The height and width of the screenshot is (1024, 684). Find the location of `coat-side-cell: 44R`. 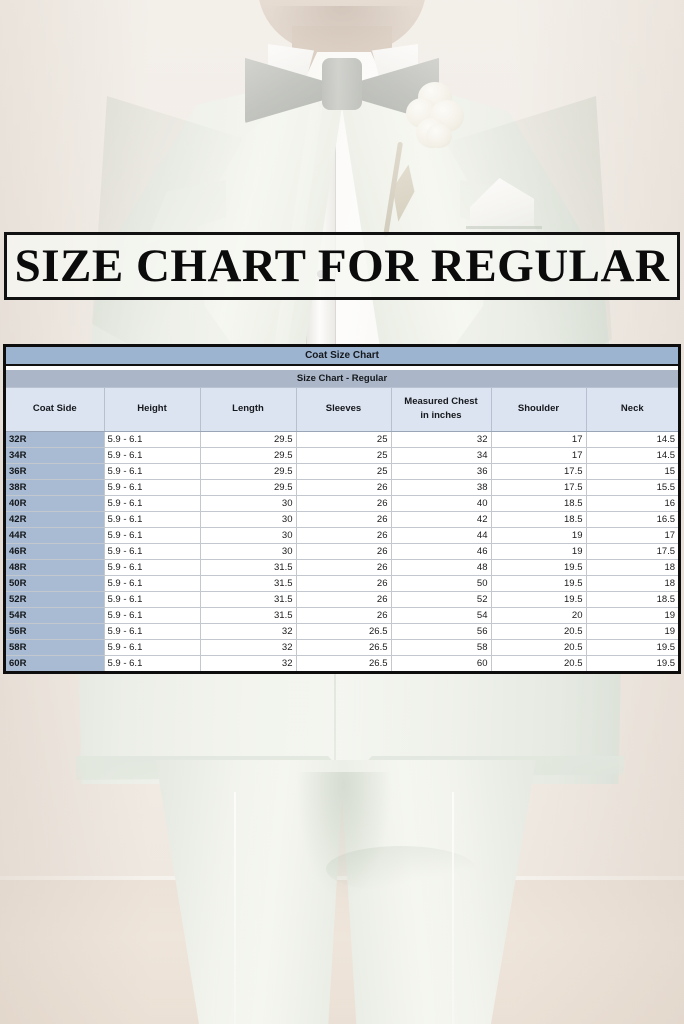

coat-side-cell: 44R is located at coordinates (55, 535).